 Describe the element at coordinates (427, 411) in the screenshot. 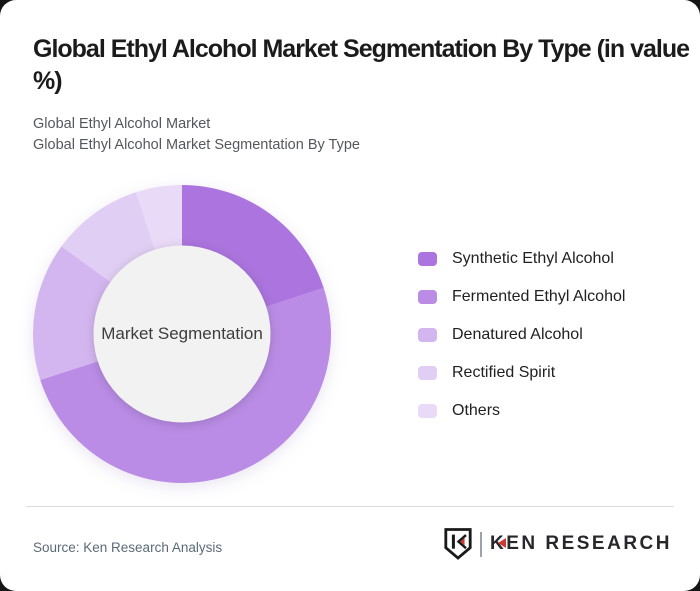

I see `legend-swatch-others` at that location.